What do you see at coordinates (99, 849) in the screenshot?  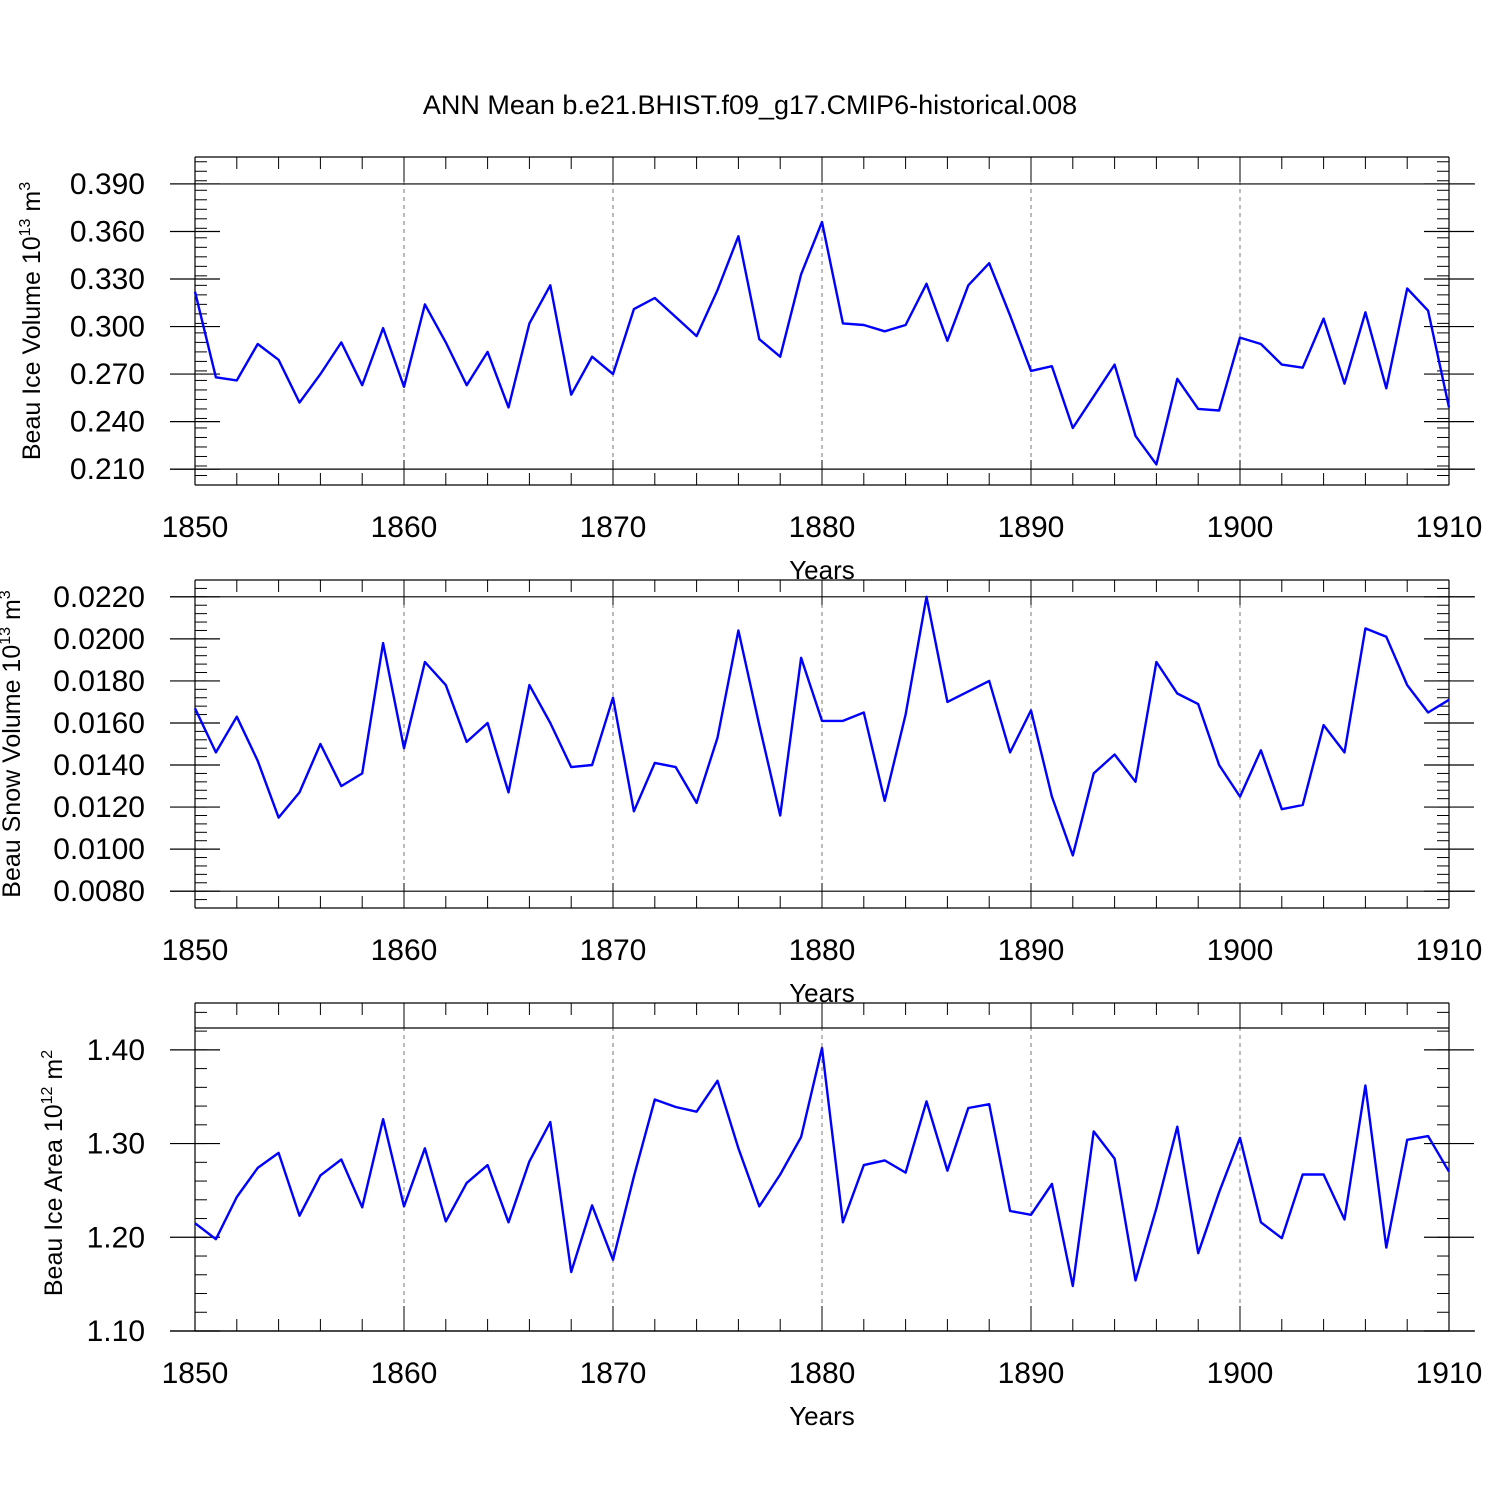 I see `y-tick-label: 0.0100` at bounding box center [99, 849].